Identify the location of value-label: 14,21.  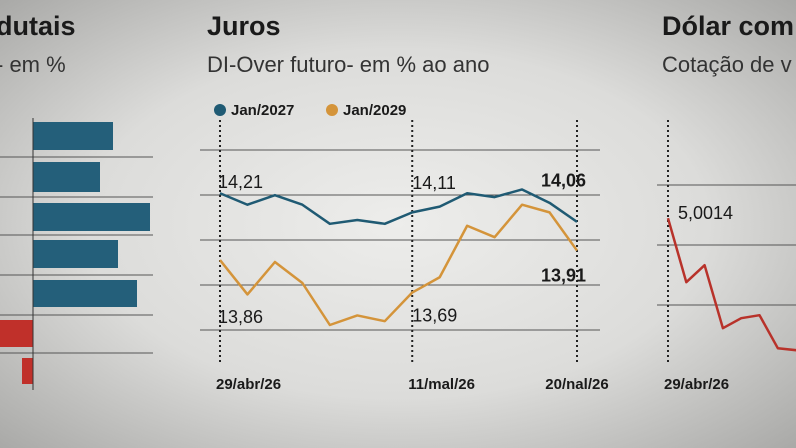
(240, 182).